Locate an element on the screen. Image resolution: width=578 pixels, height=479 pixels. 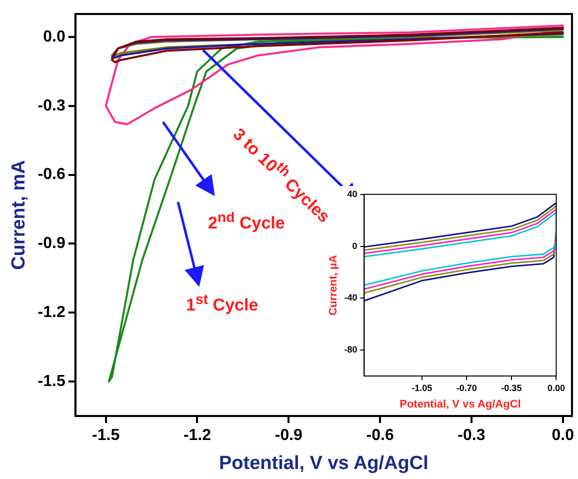
x-tick-label: -1.05 is located at coordinates (422, 387).